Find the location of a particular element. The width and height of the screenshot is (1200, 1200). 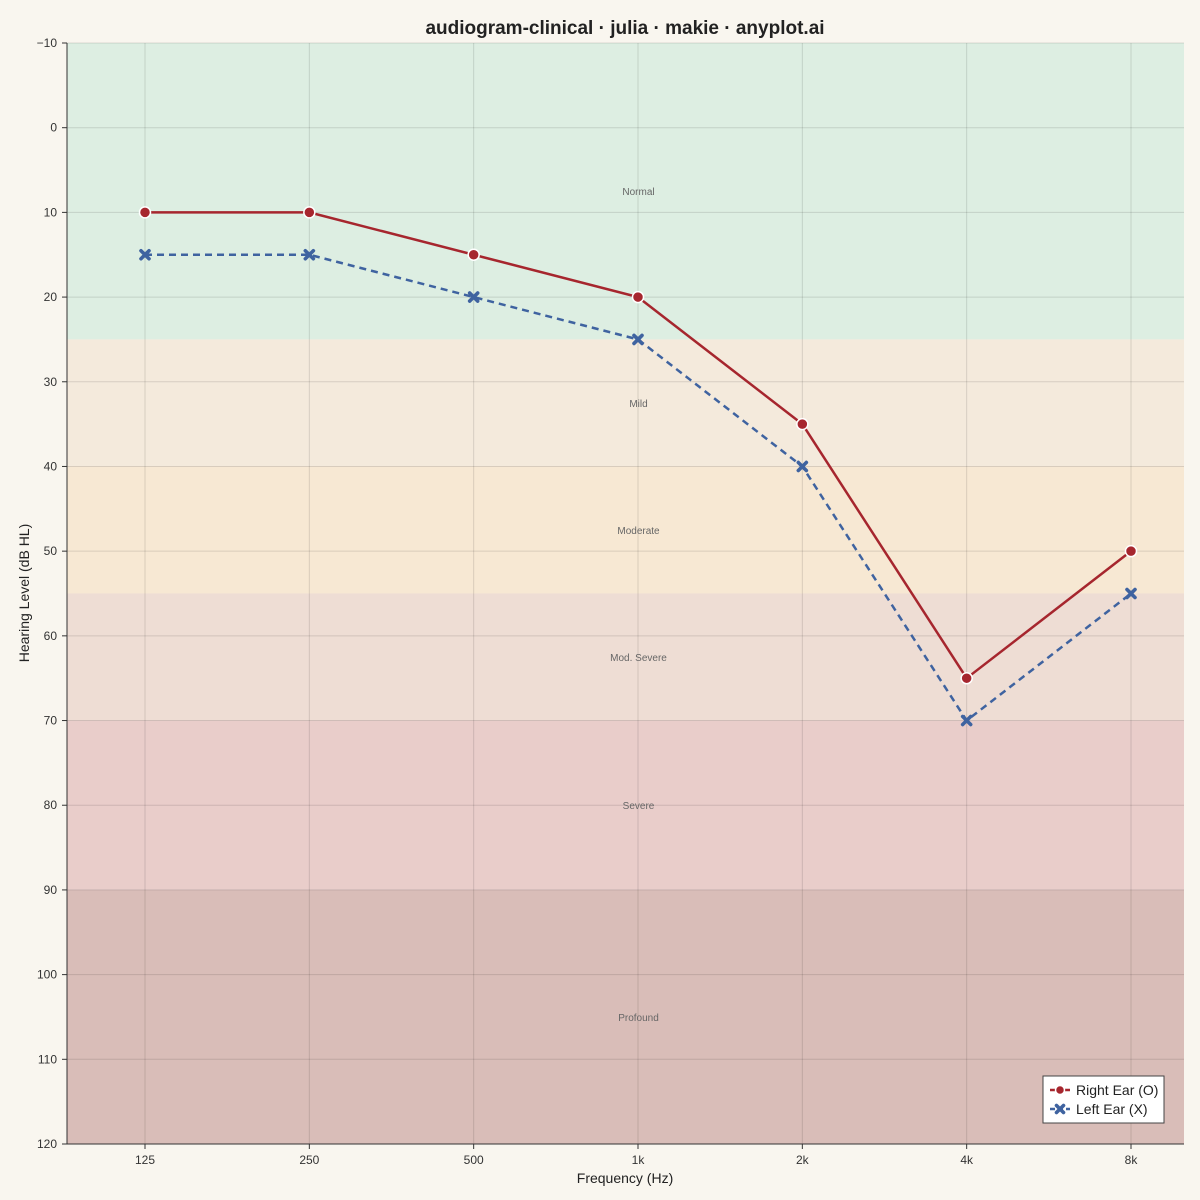

x-axis-label: Frequency (Hz) is located at coordinates (625, 1178).